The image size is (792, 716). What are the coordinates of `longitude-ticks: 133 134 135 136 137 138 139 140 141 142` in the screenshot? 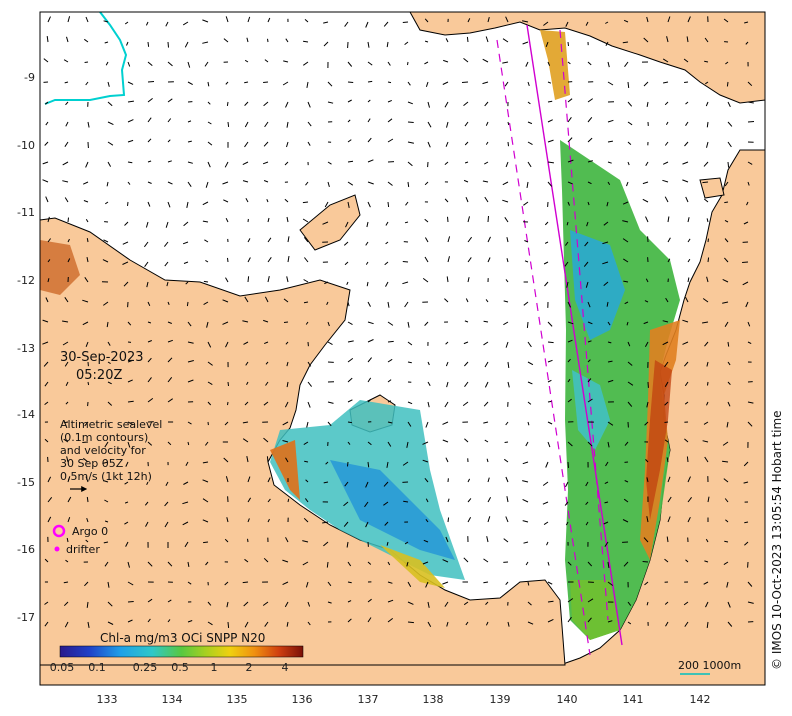 It's located at (404, 699).